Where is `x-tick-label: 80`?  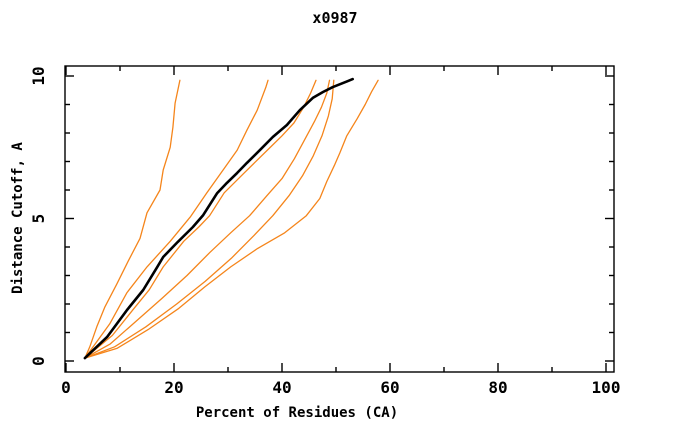
x-tick-label: 80 is located at coordinates (497, 387).